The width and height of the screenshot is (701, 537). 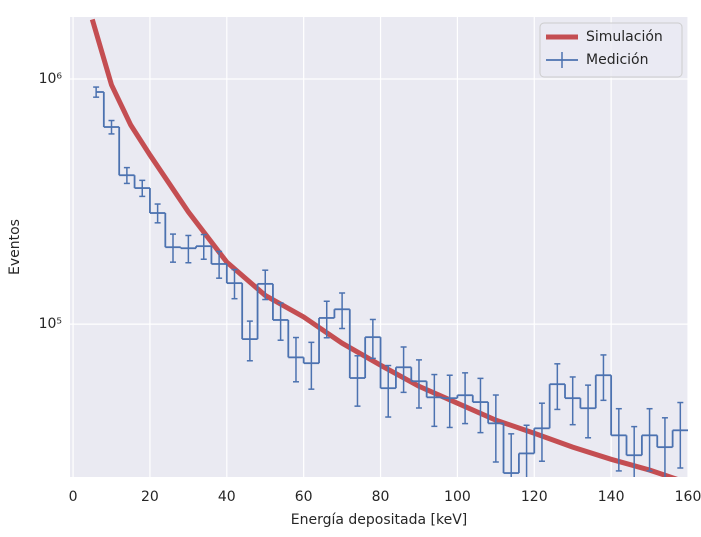 What do you see at coordinates (534, 497) in the screenshot?
I see `x-tick-label: 120` at bounding box center [534, 497].